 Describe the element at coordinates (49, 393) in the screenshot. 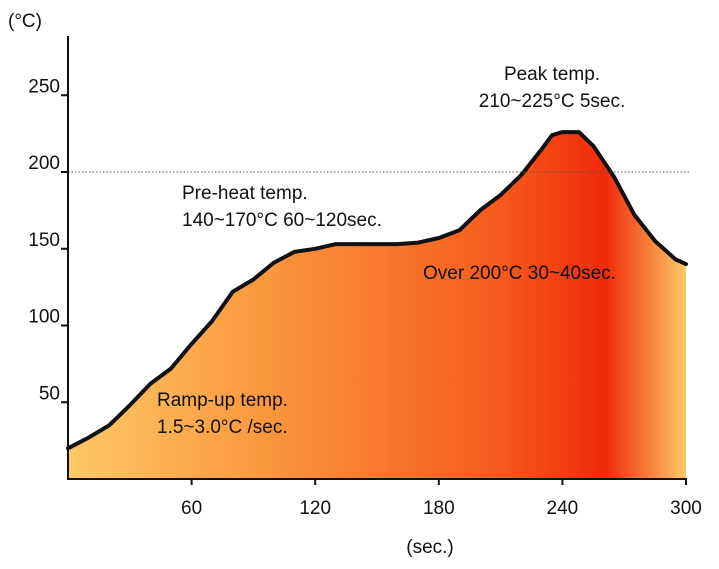

I see `y-tick-label: 50` at that location.